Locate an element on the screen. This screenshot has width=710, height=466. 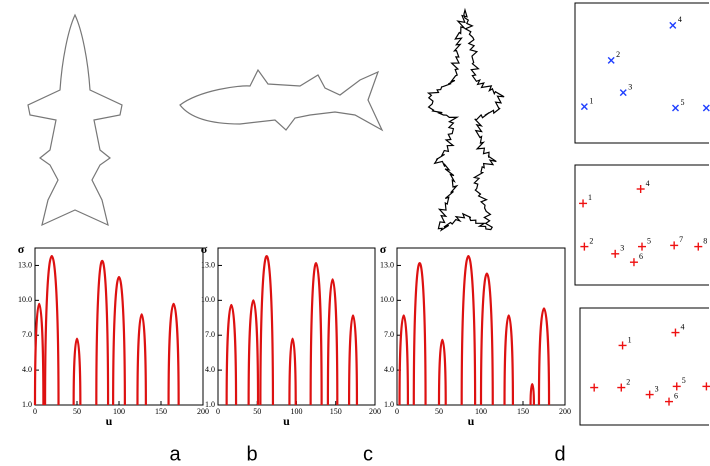
fish-outline is located at coordinates (75, 120).